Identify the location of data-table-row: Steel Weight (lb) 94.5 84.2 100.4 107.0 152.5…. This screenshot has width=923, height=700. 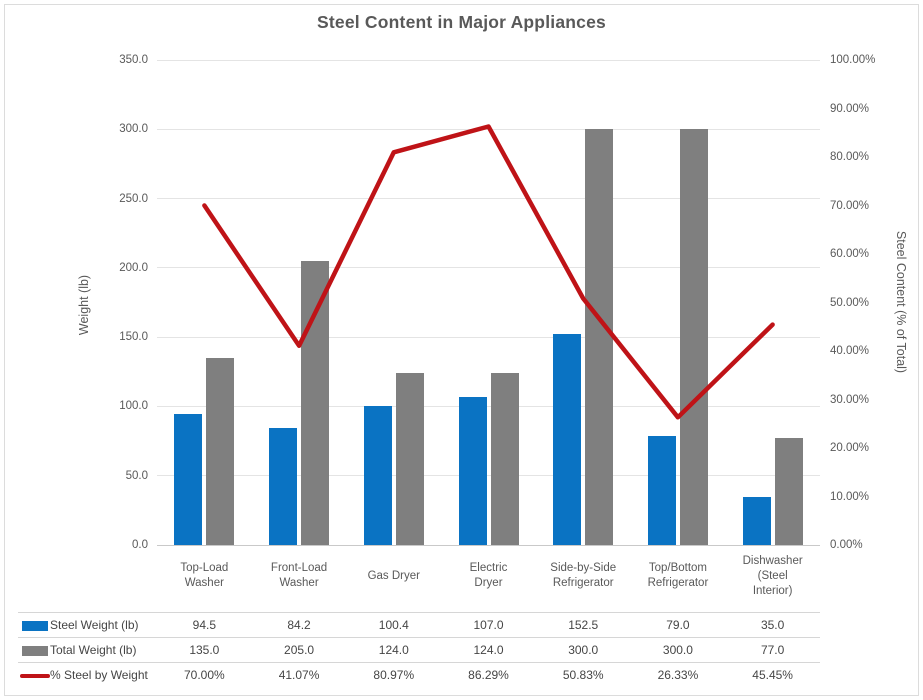
(419, 624).